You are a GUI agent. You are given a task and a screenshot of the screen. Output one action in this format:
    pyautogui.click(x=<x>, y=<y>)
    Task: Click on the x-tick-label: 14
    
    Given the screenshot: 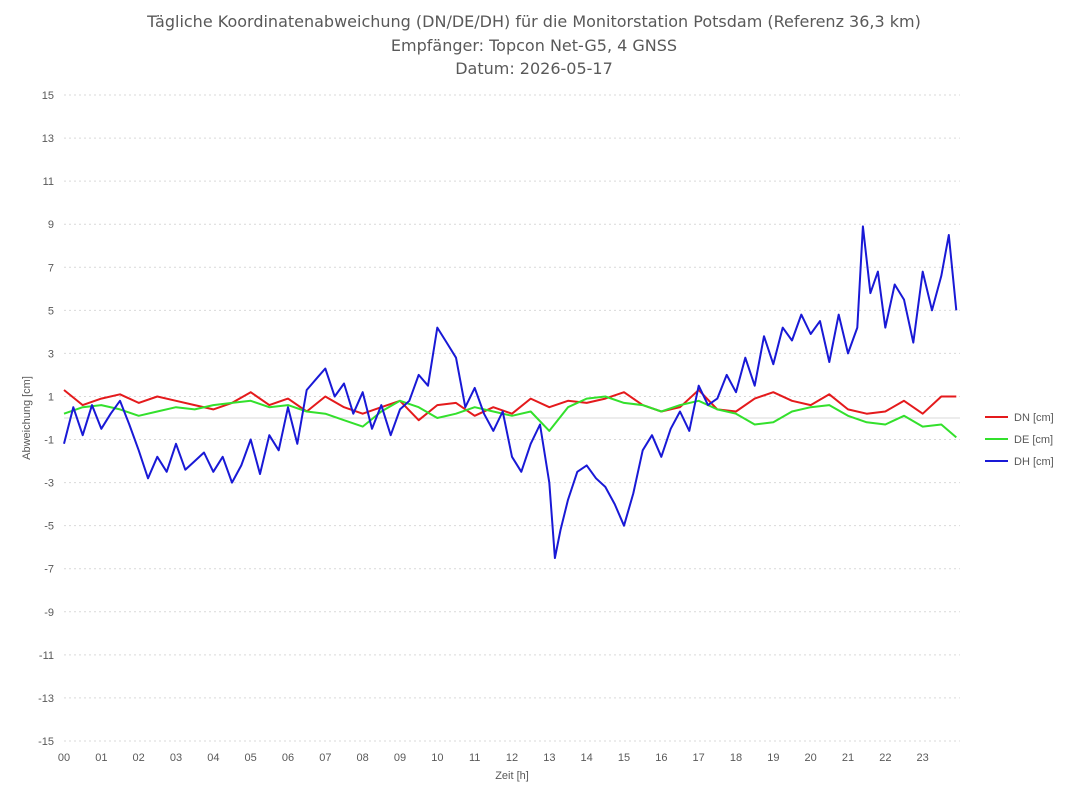 What is the action you would take?
    pyautogui.click(x=587, y=758)
    